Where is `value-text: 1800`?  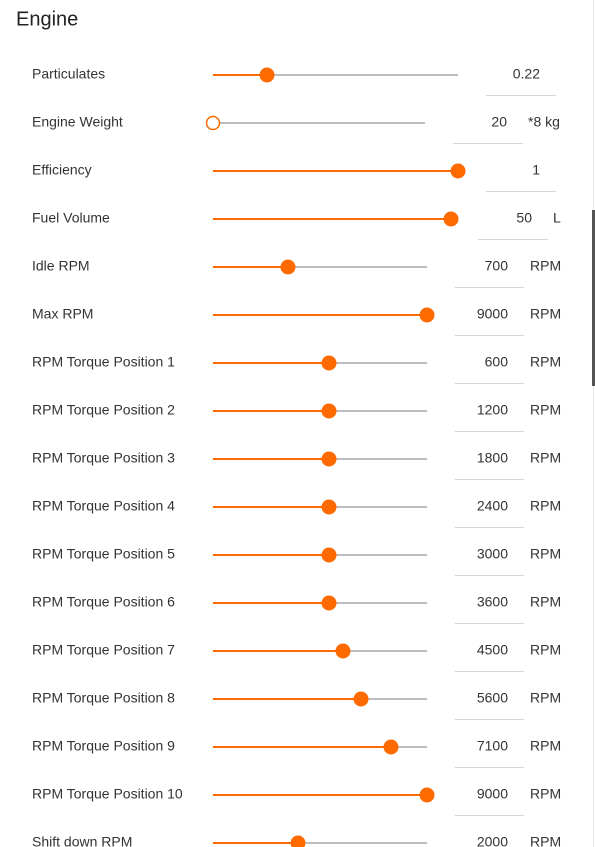 value-text: 1800 is located at coordinates (492, 458).